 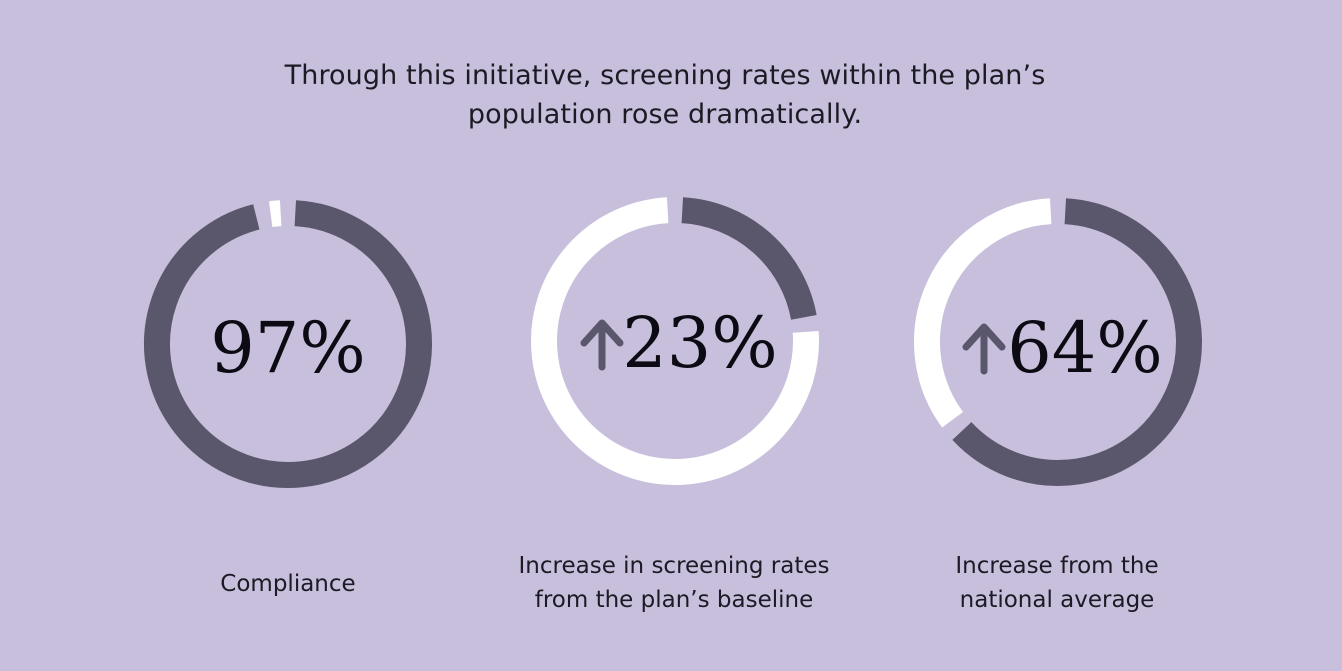 What do you see at coordinates (984, 349) in the screenshot?
I see `donut-3-up-arrow-icon` at bounding box center [984, 349].